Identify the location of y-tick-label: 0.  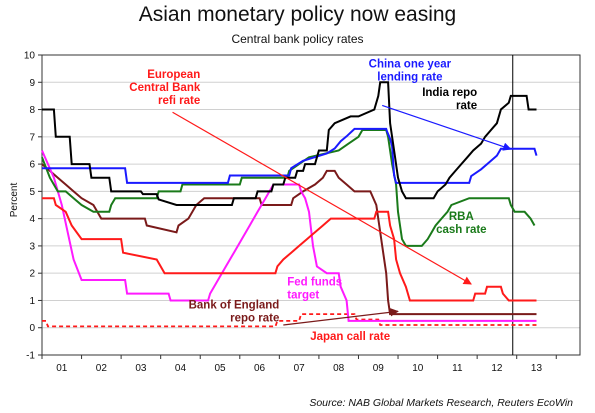
(32, 328).